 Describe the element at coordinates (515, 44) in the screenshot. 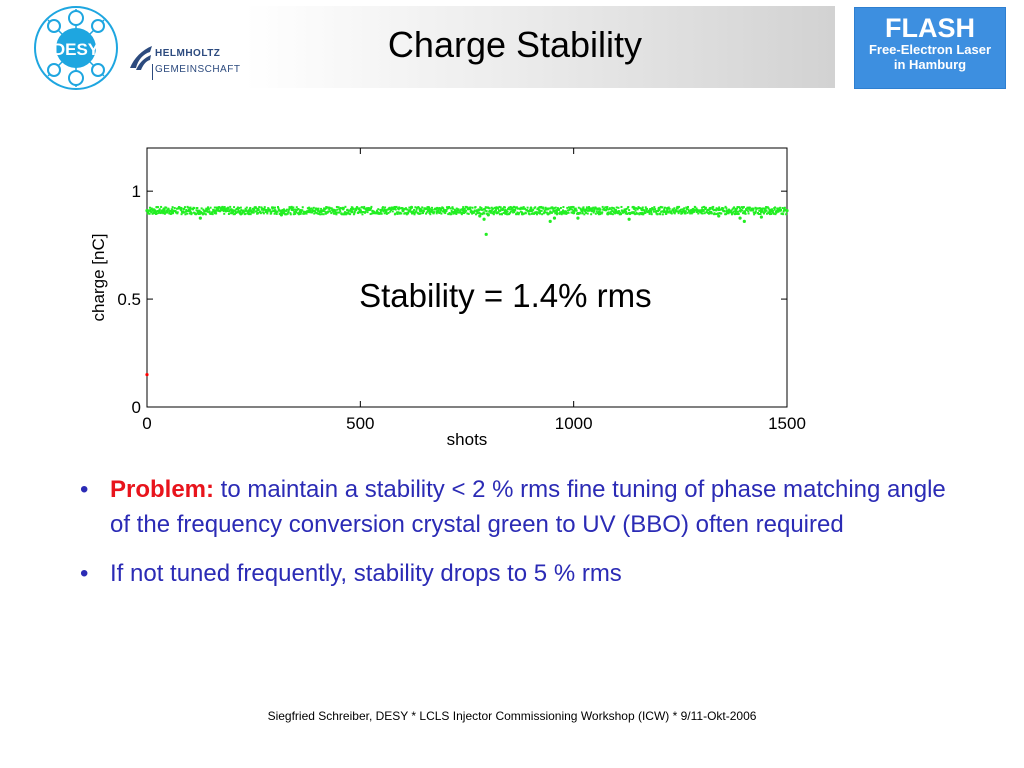

I see `page-title: Charge Stability` at that location.